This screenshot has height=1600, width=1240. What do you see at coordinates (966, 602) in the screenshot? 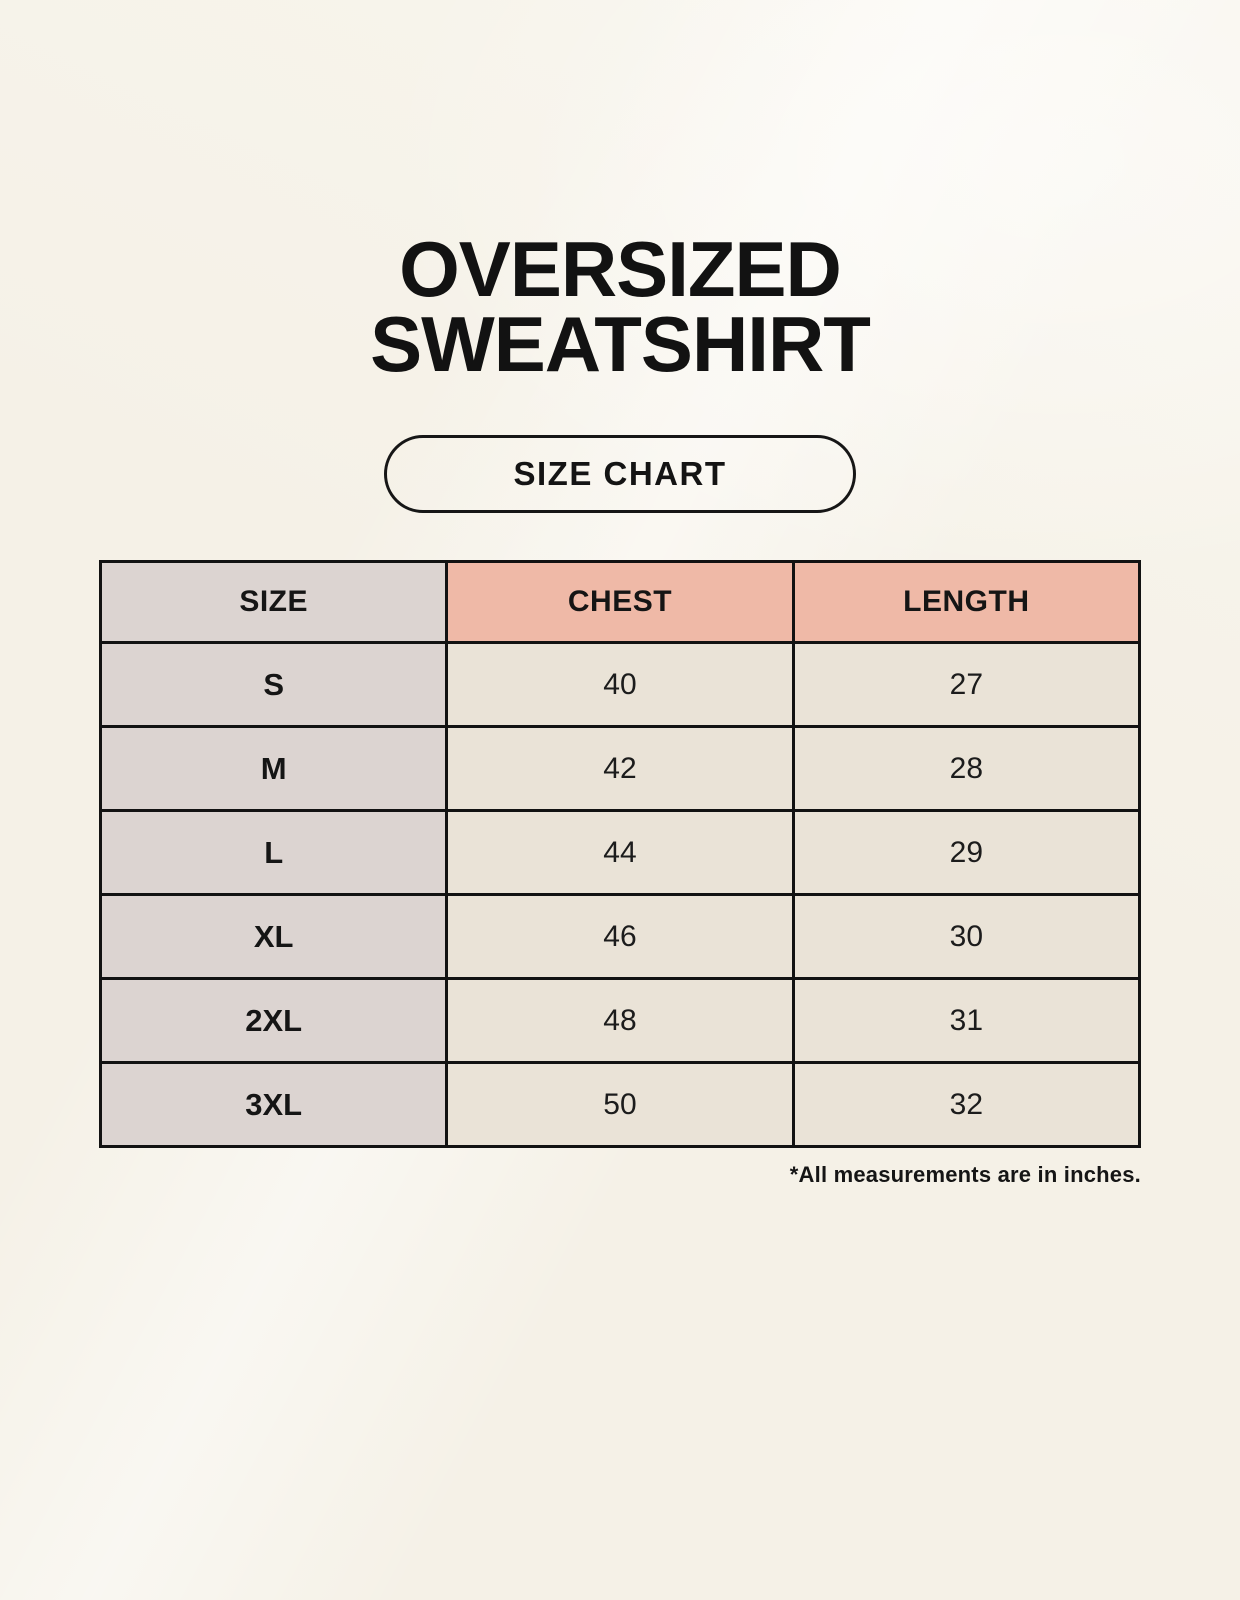
I see `header-length: LENGTH` at bounding box center [966, 602].